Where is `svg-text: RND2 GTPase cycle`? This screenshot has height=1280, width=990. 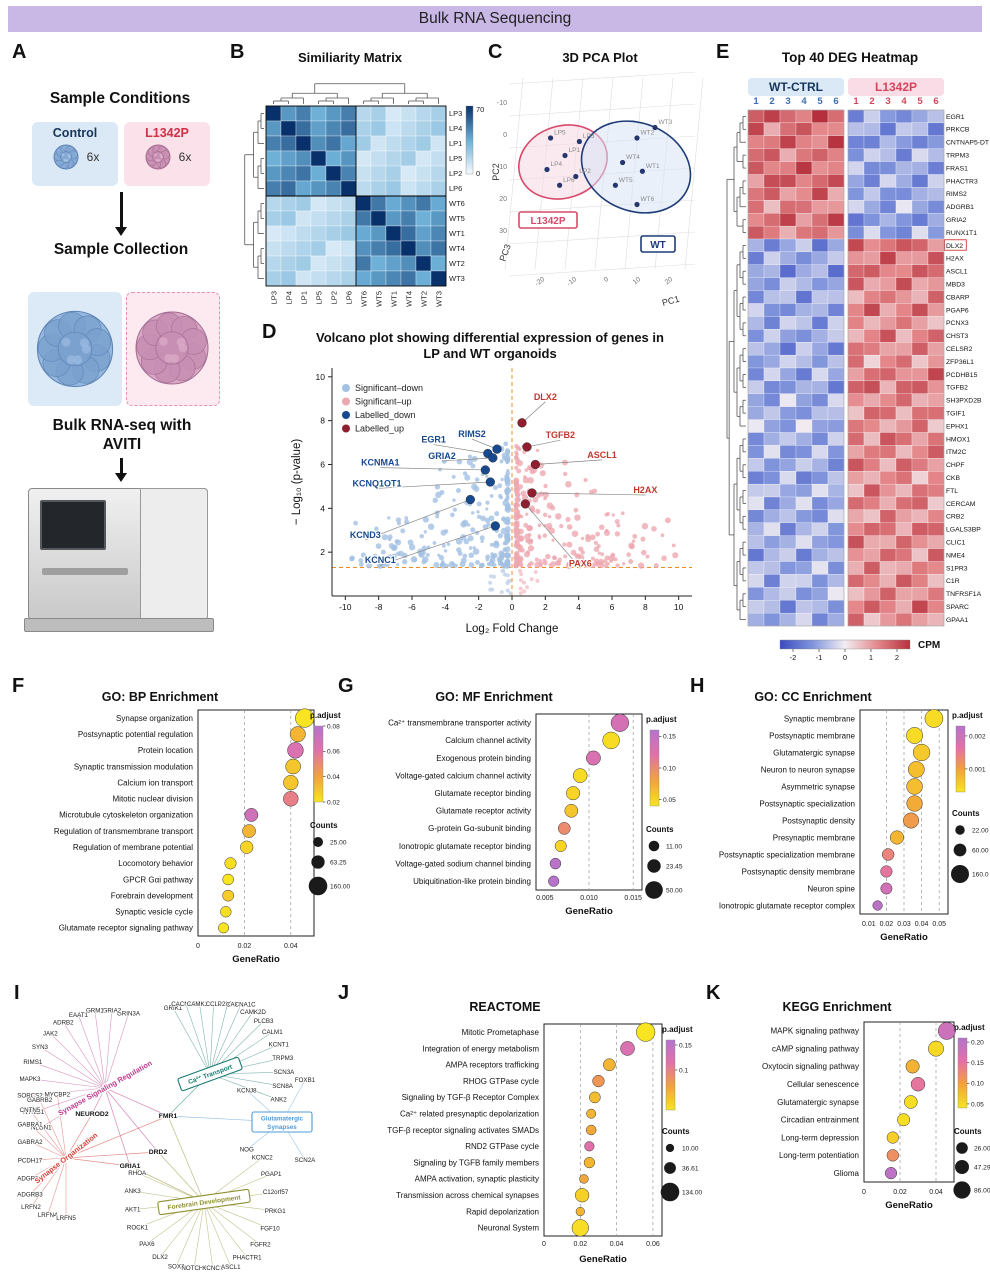
svg-text: RND2 GTPase cycle is located at coordinates (502, 1146).